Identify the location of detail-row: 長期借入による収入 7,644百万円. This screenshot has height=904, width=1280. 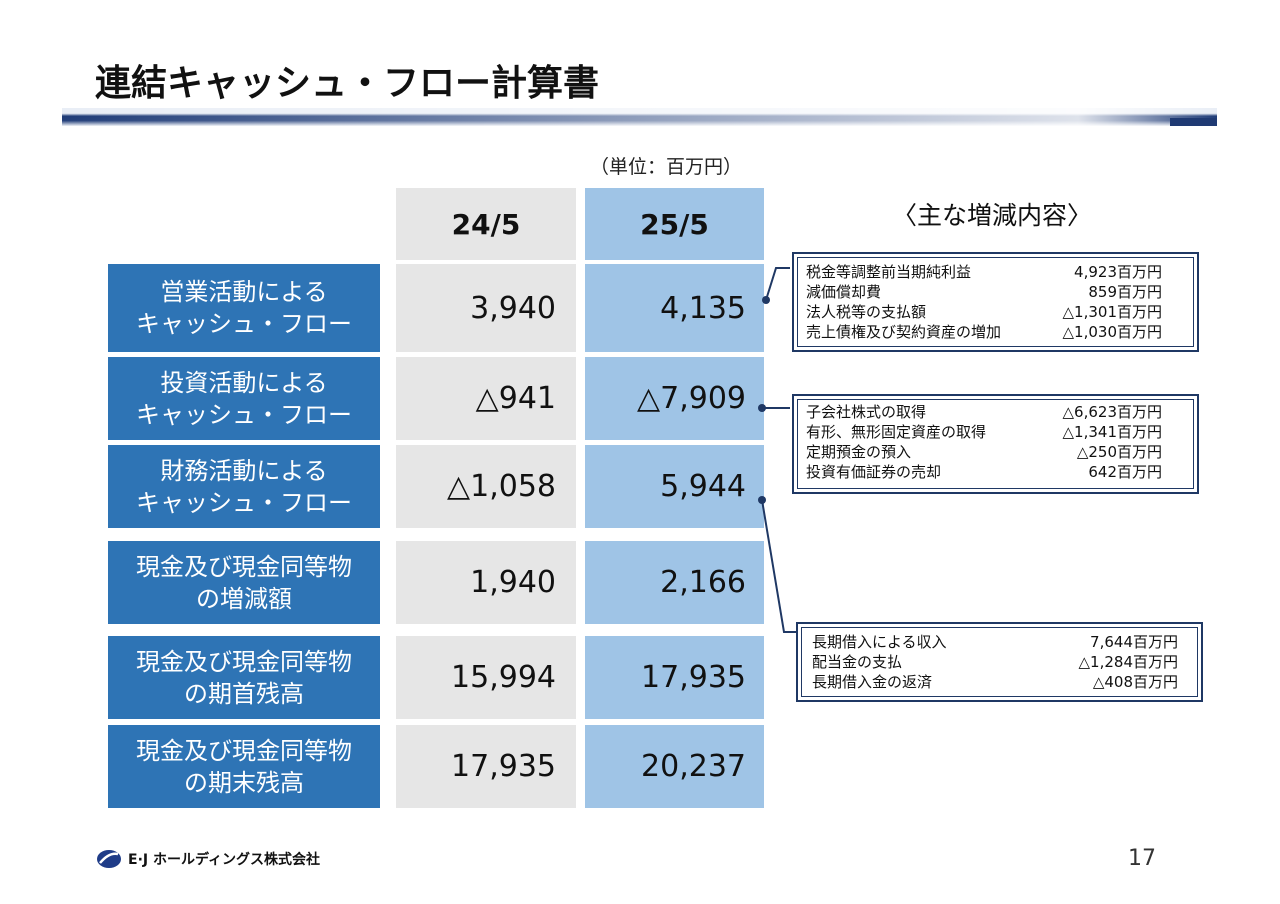
(995, 642).